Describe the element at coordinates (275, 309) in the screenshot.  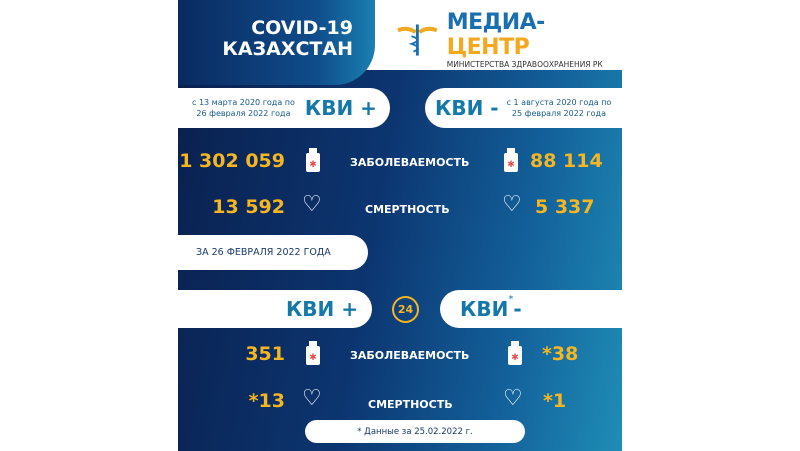
I see `daily-kvi-plus-pill: КВИ +` at that location.